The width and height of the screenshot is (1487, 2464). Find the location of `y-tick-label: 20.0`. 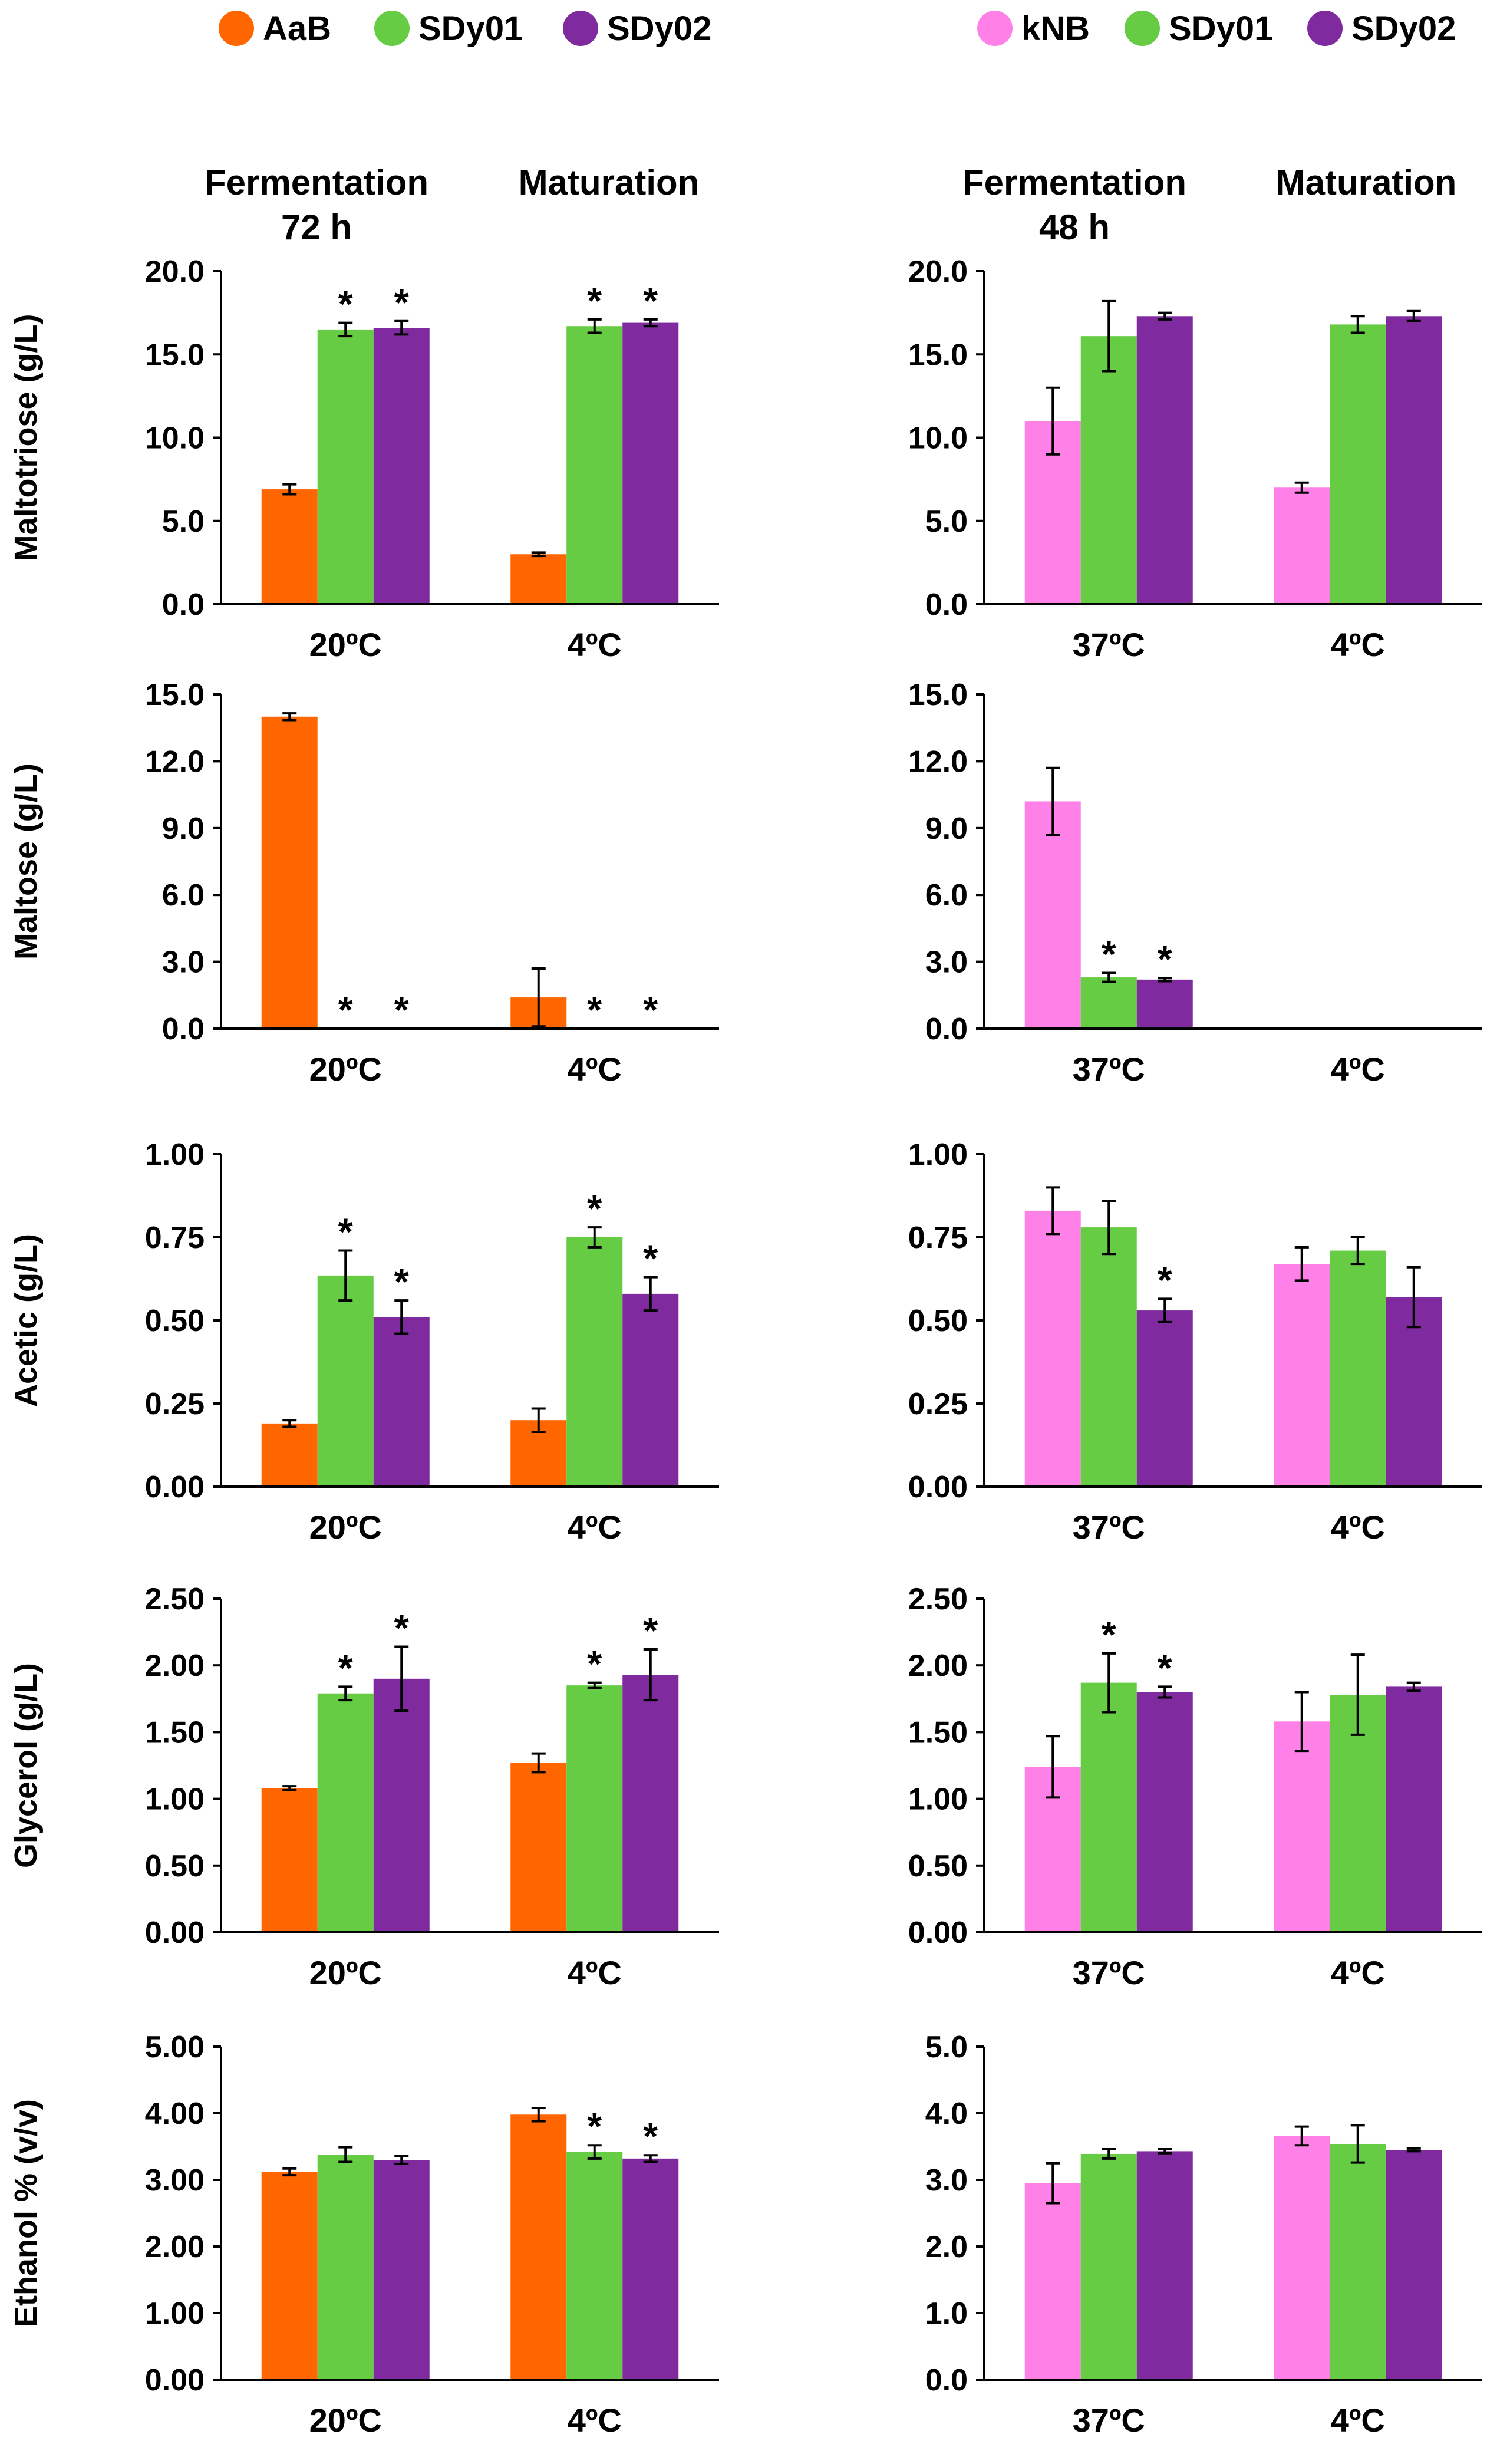

y-tick-label: 20.0 is located at coordinates (175, 272).